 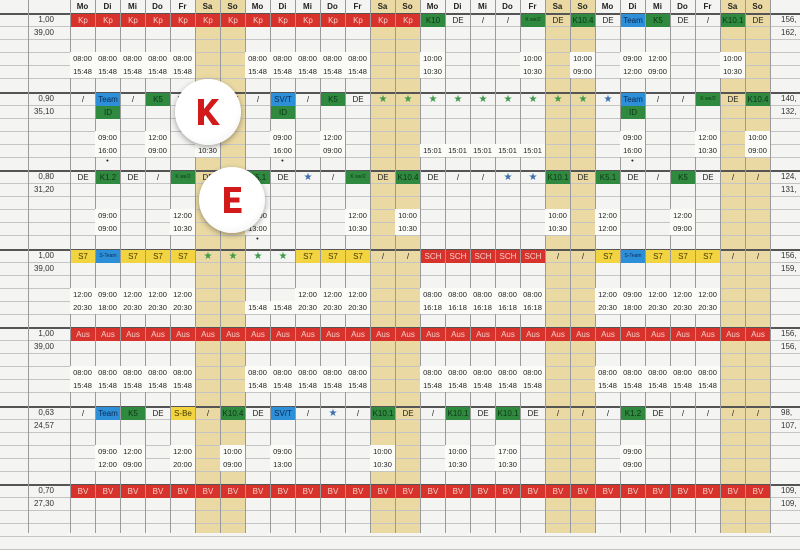 I want to click on end-time: 18:00, so click(x=107, y=307).